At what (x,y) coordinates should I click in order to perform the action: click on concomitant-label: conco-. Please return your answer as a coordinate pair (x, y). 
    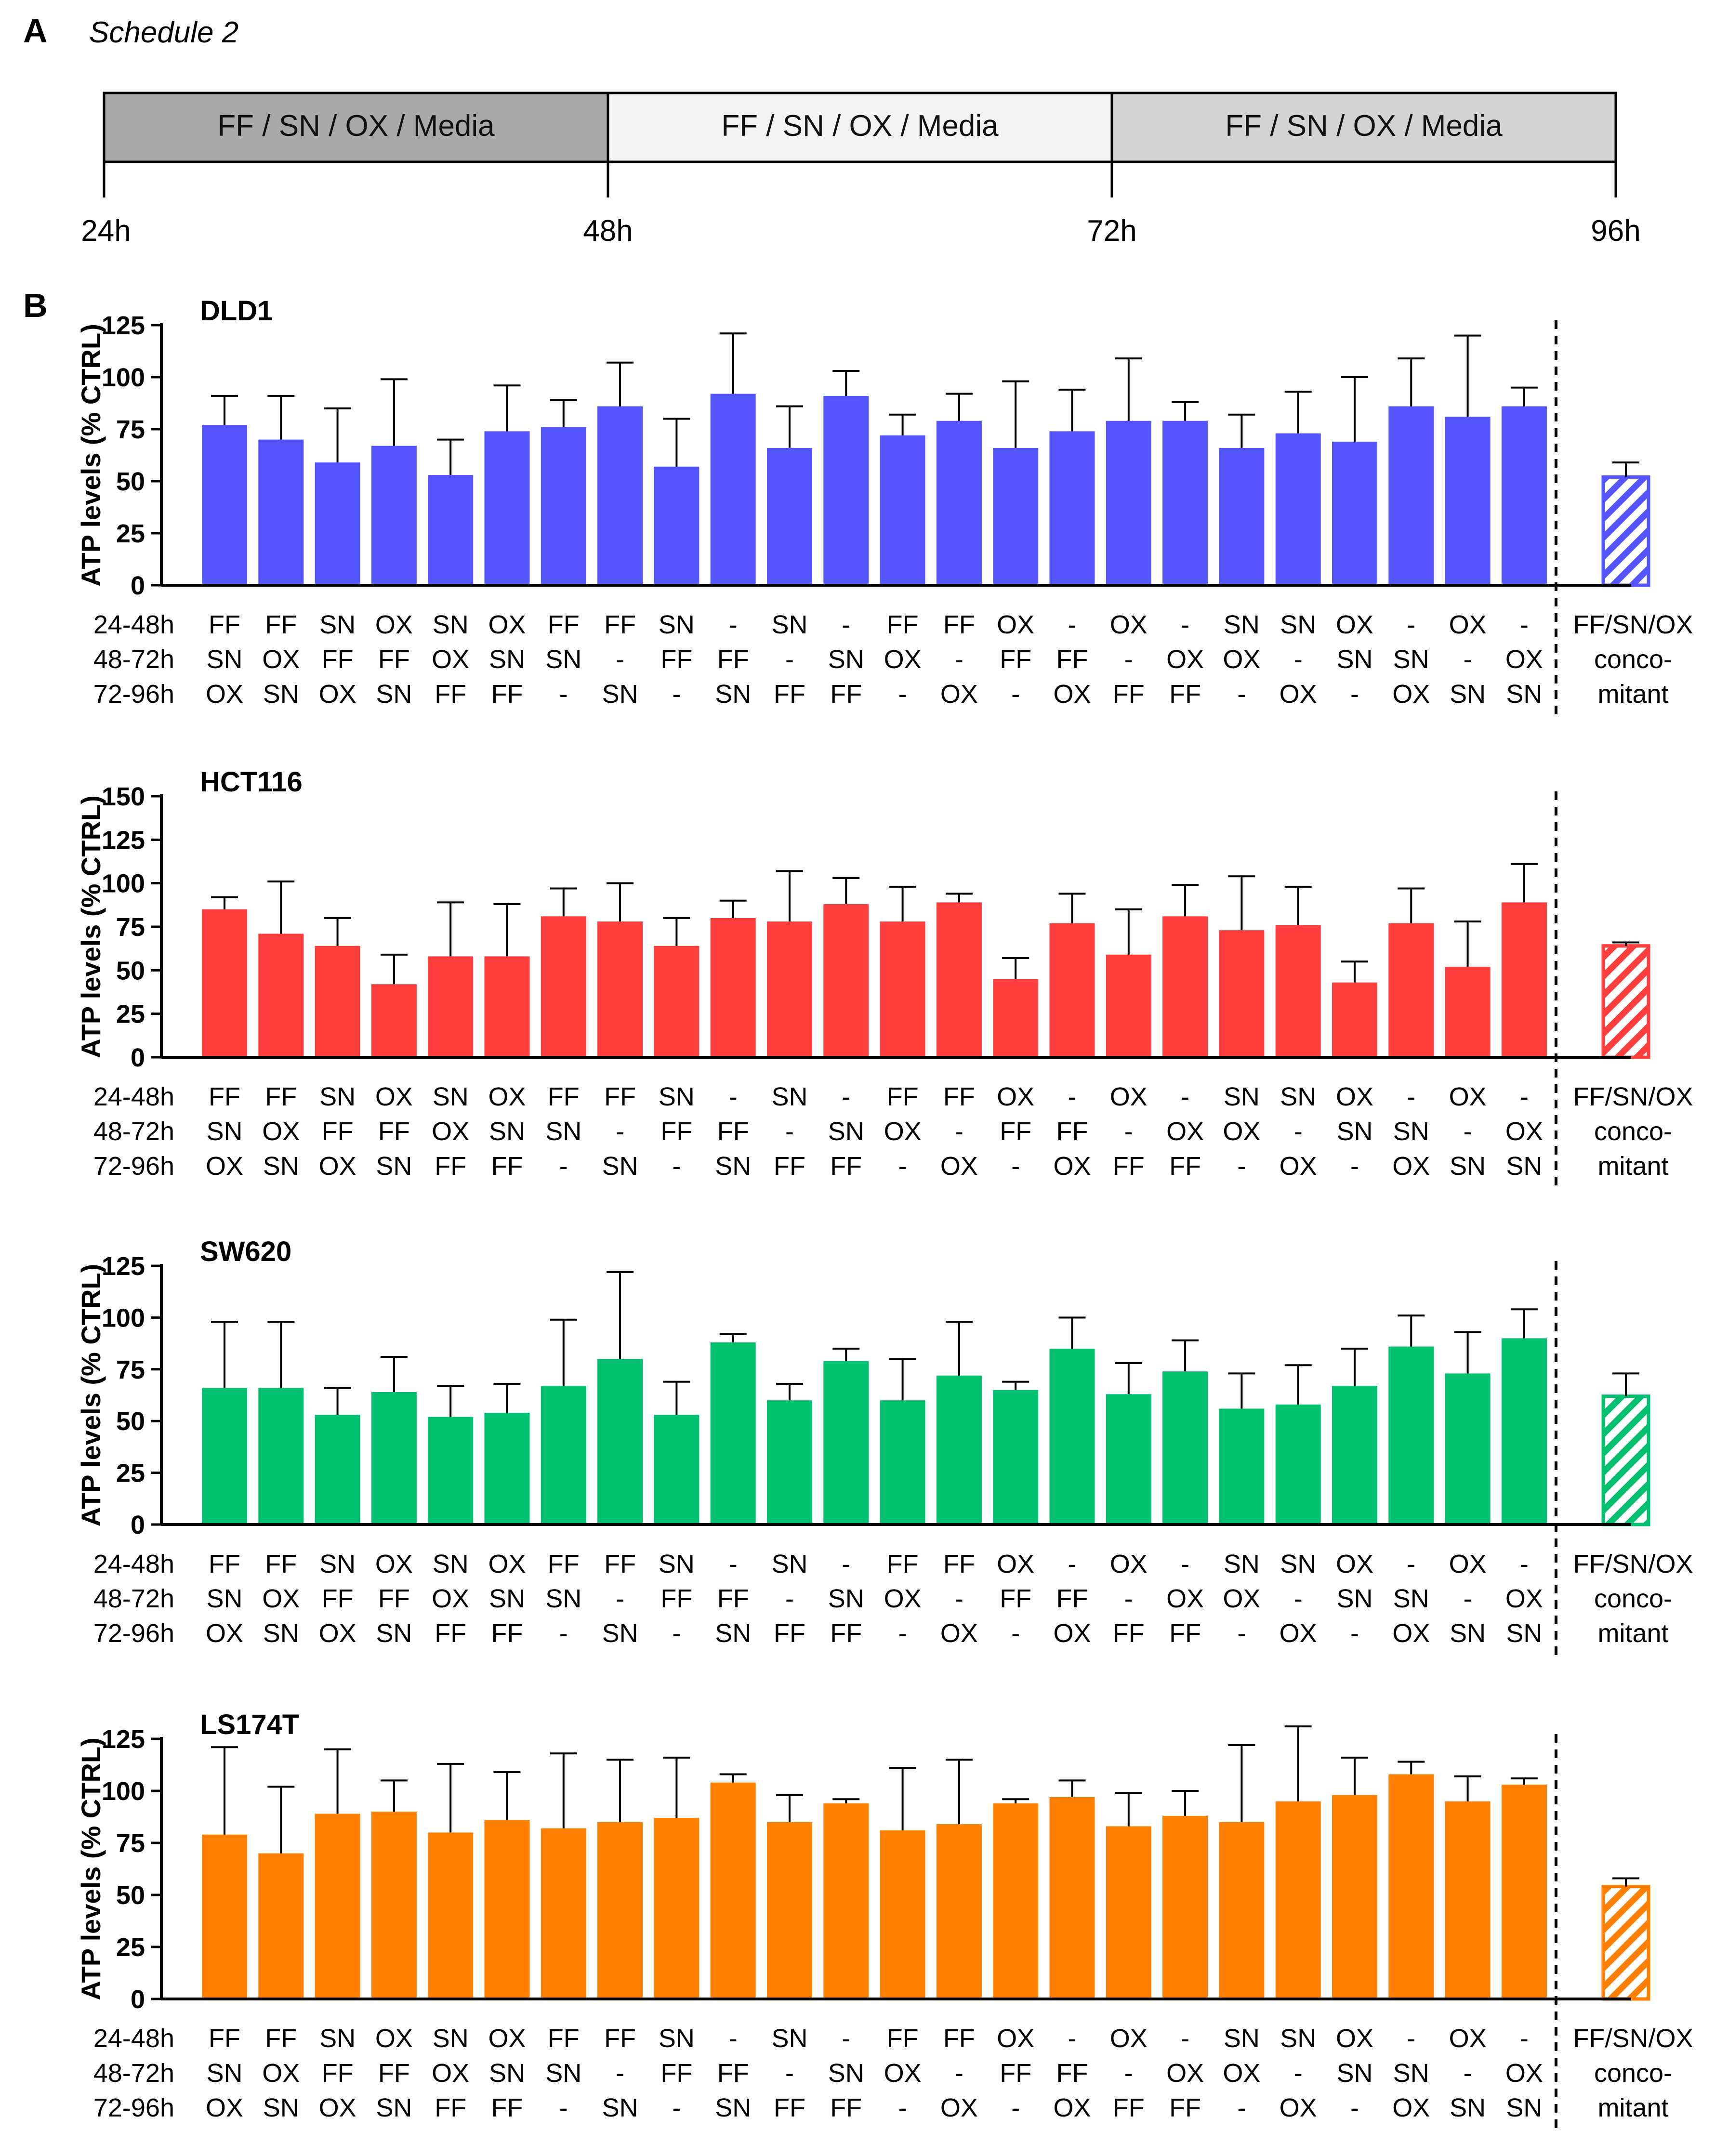
    Looking at the image, I should click on (1633, 1131).